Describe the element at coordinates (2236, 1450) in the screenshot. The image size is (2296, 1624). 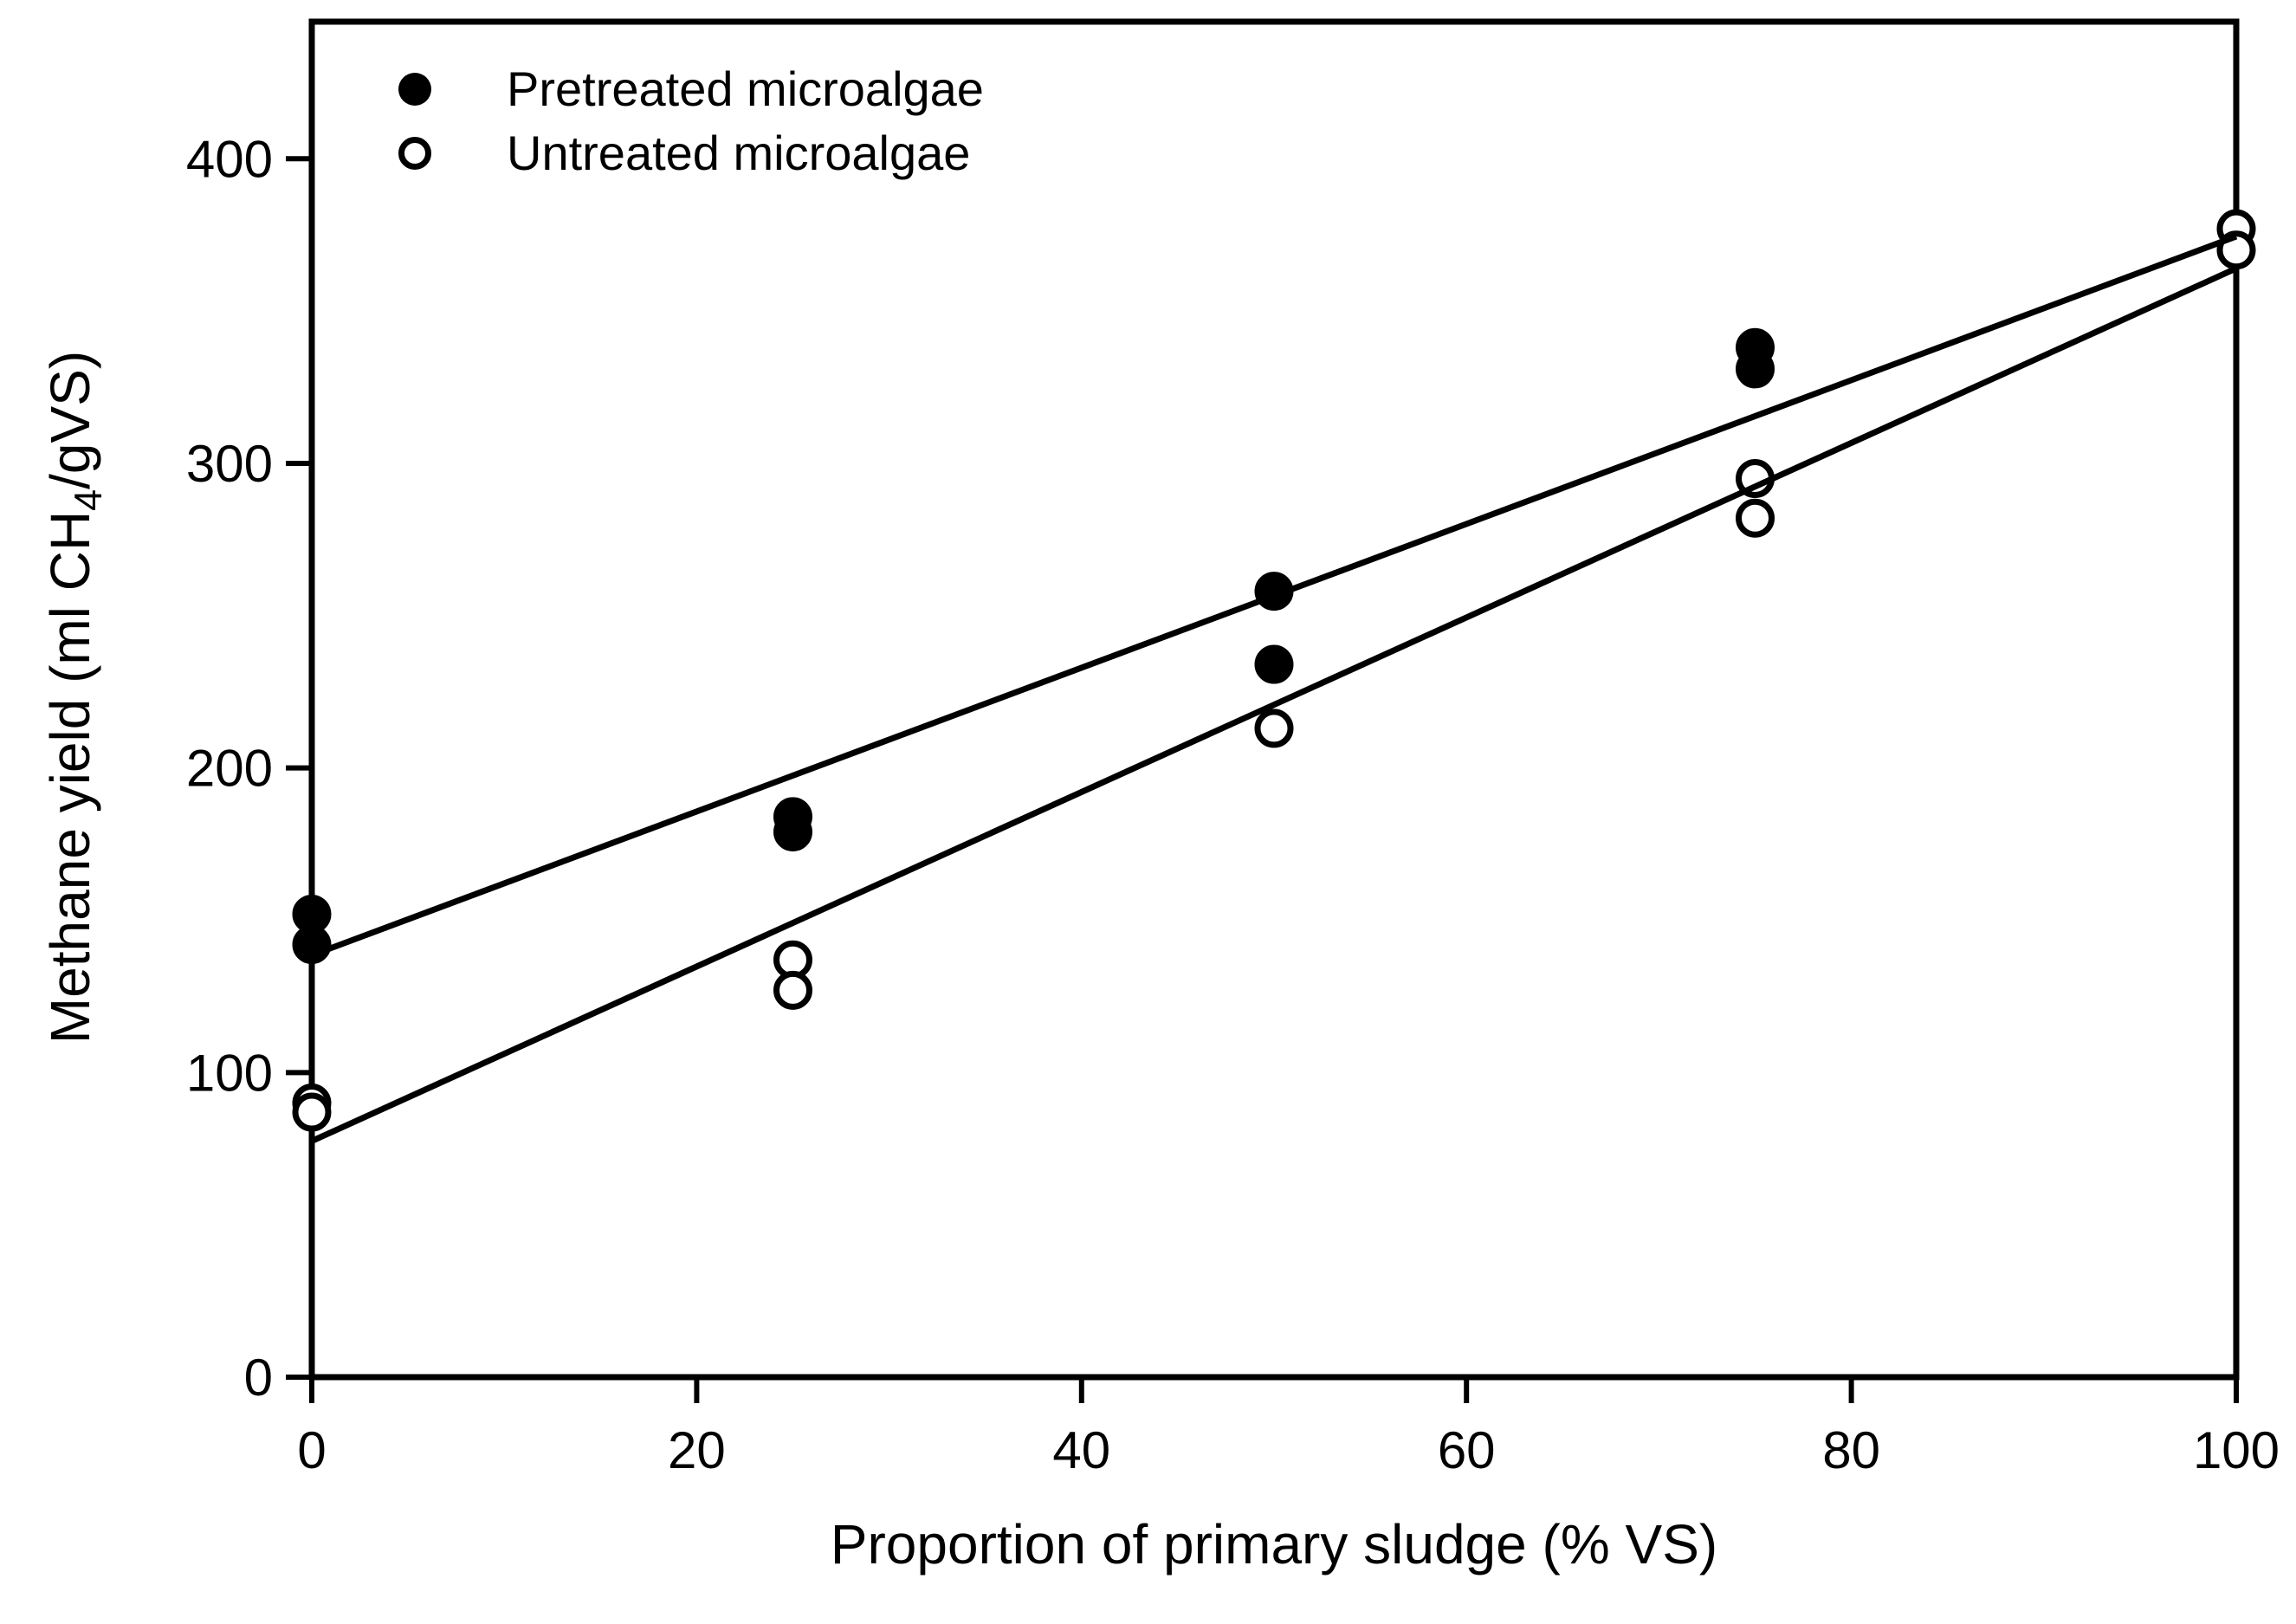
I see `x-tick-label: 100` at that location.